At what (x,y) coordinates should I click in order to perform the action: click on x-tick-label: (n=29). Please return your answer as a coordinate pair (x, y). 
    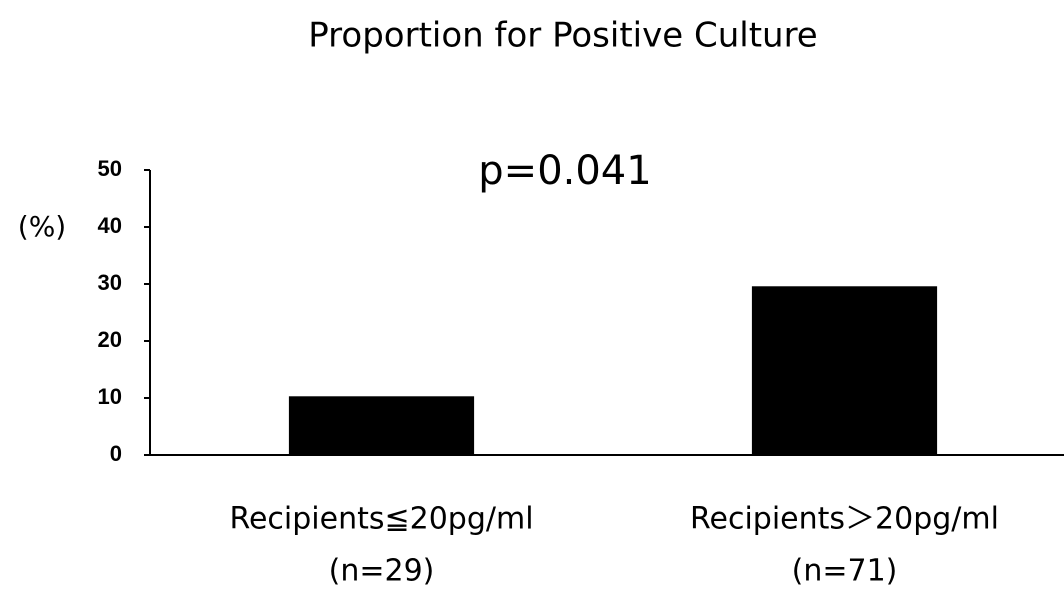
    Looking at the image, I should click on (382, 571).